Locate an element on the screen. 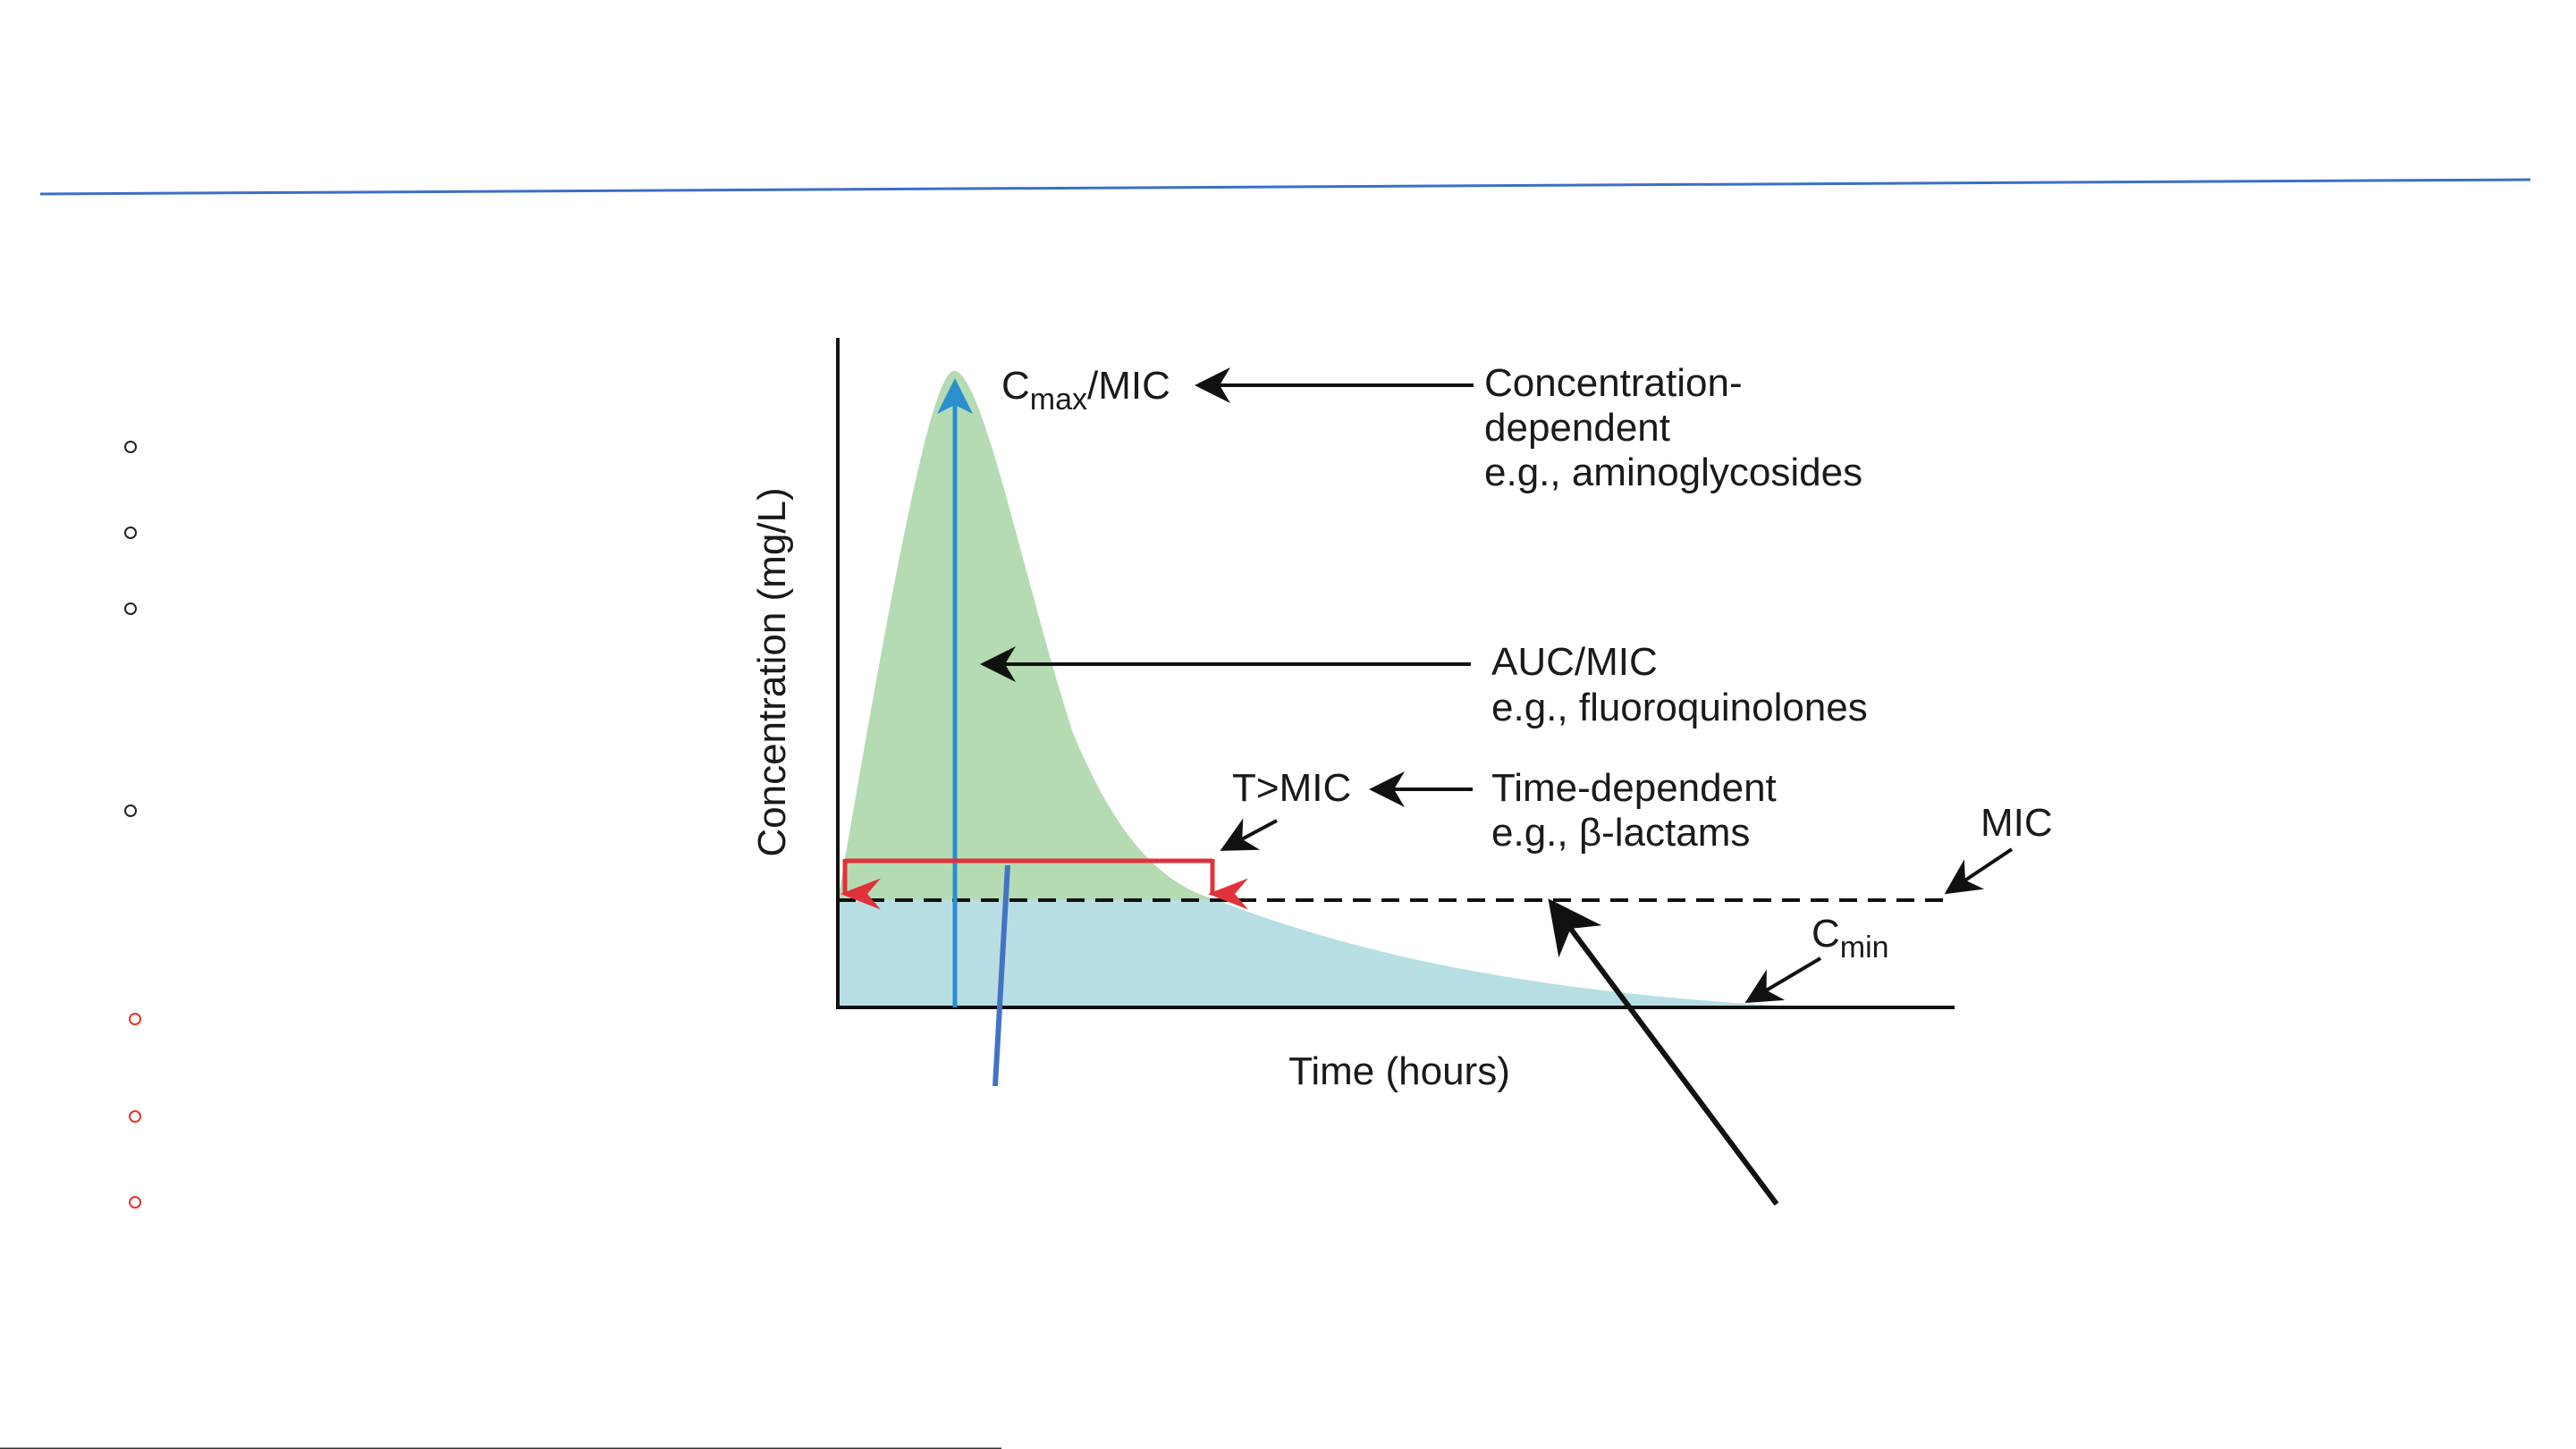 This screenshot has width=2576, height=1449. overlay-arrow-black is located at coordinates (1663, 1052).